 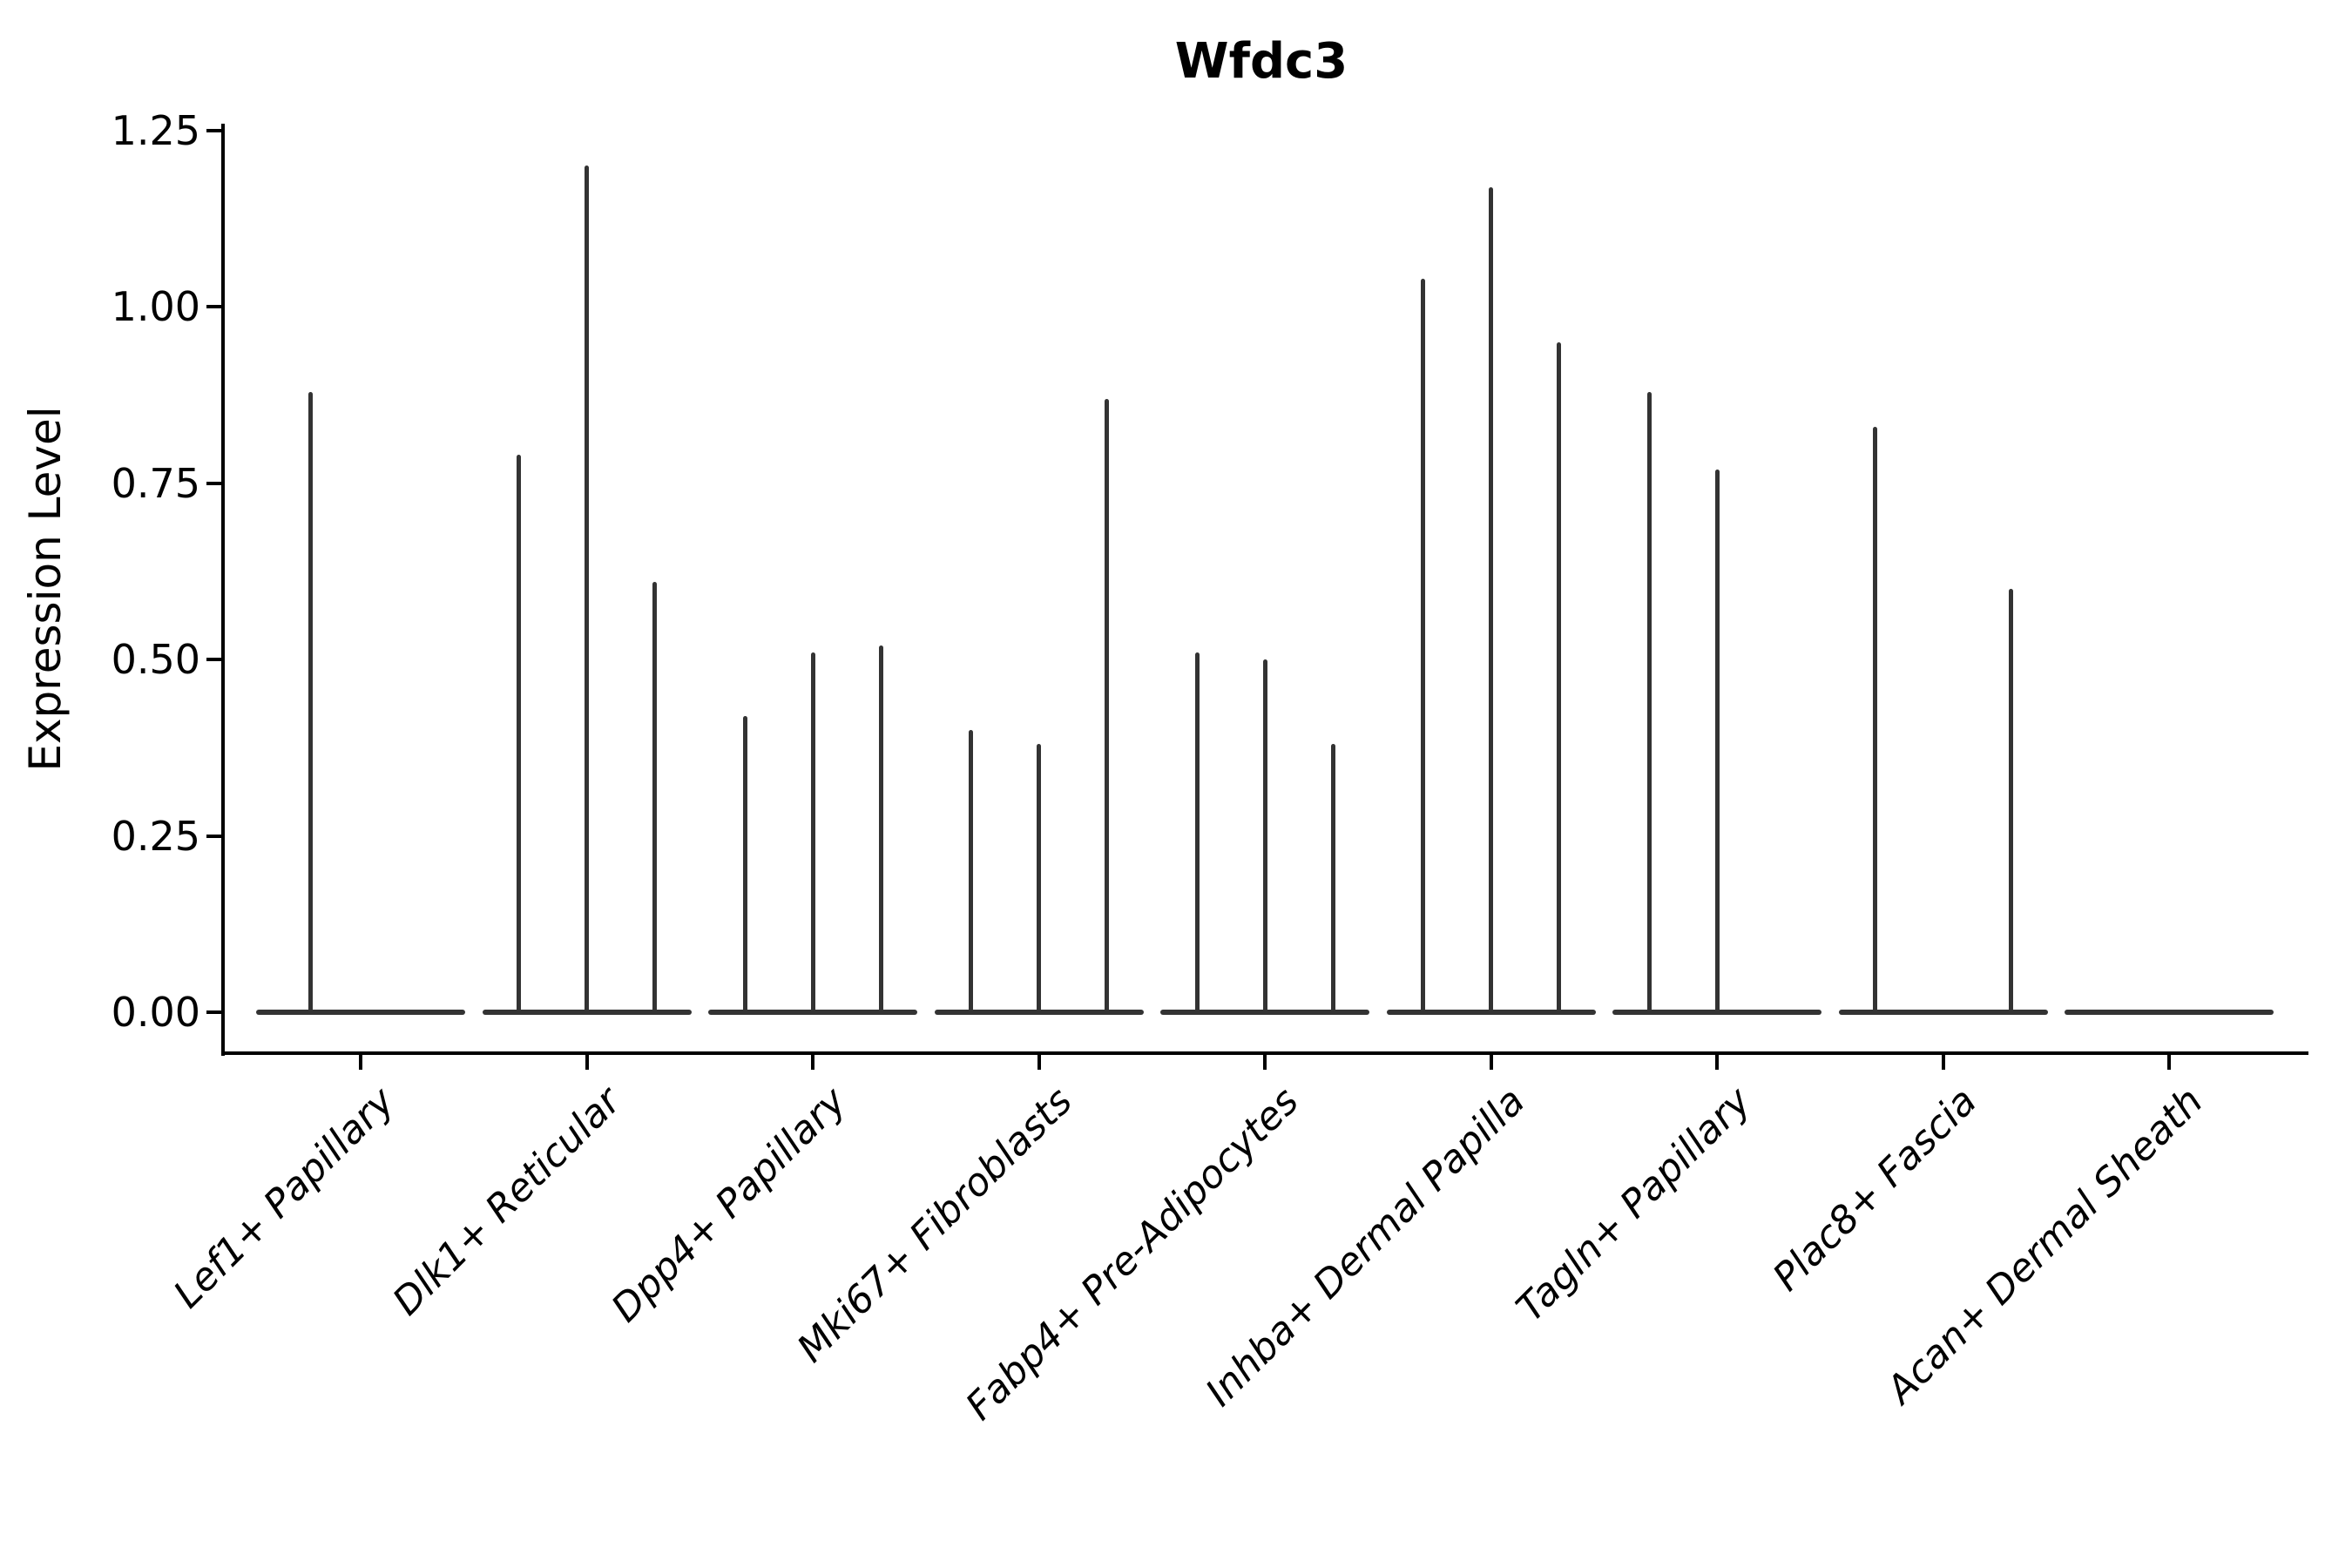 What do you see at coordinates (729, 1204) in the screenshot?
I see `x-tick-label: Dpp4+ Papillary` at bounding box center [729, 1204].